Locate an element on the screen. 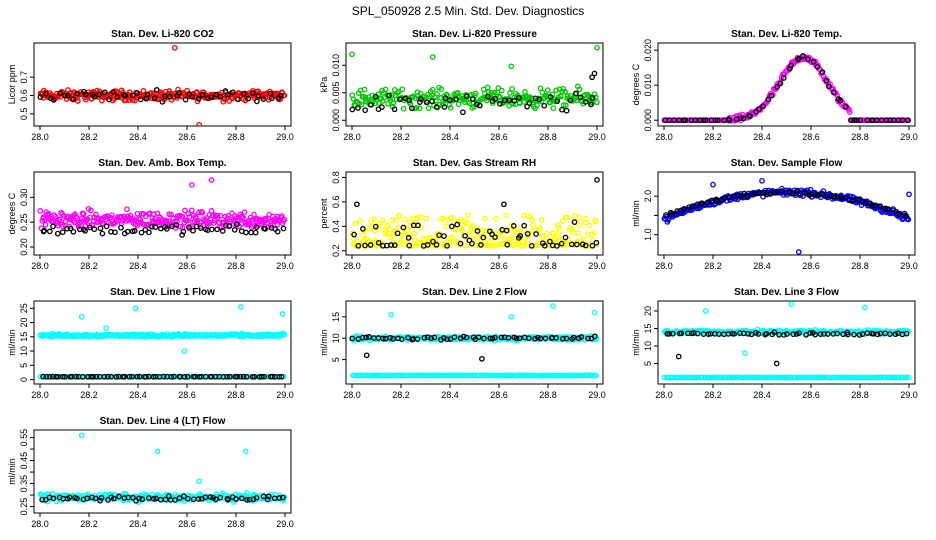 The image size is (936, 540). y-tick-label: 20 is located at coordinates (648, 311).